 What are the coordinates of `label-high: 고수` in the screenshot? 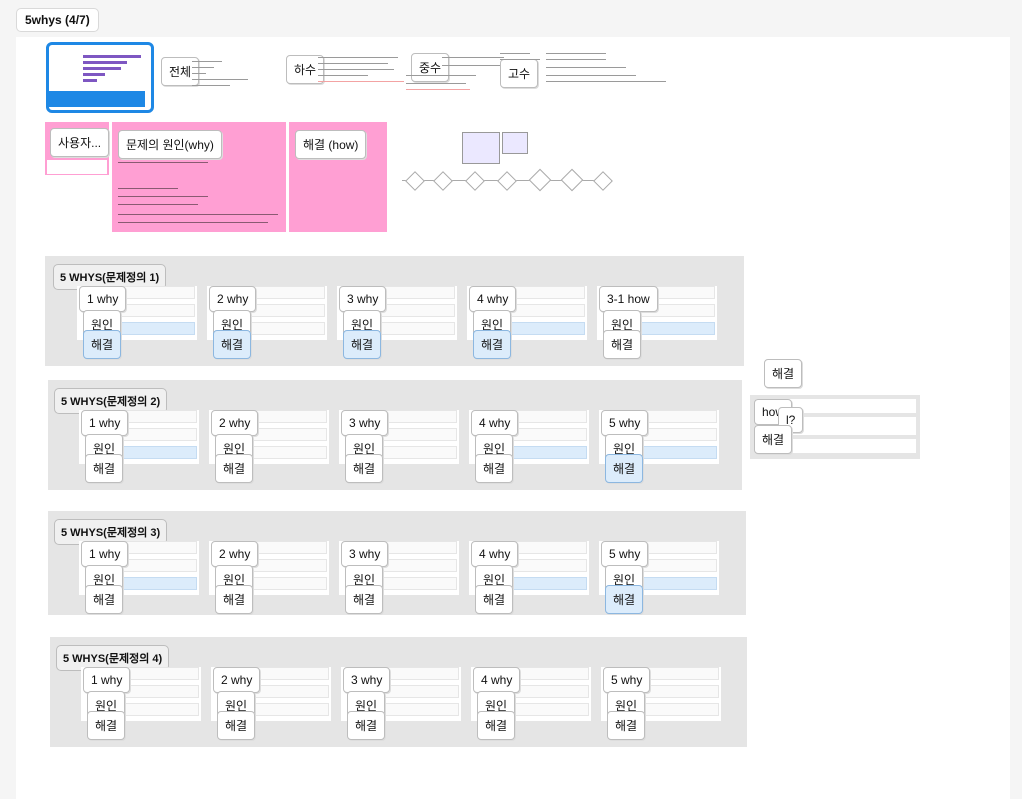 It's located at (519, 73).